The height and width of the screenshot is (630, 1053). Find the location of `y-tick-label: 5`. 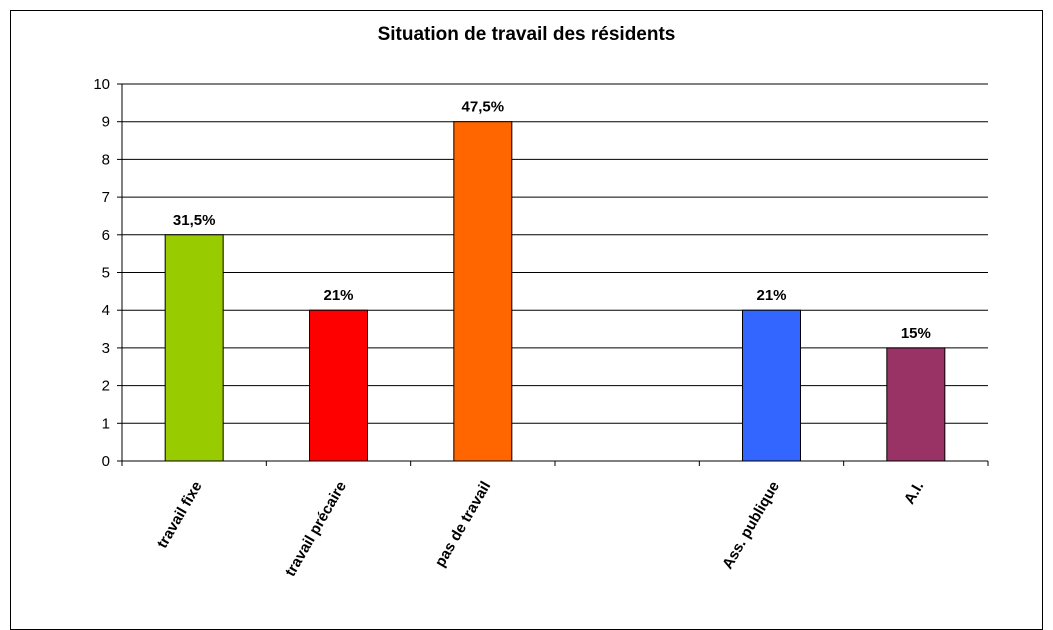

y-tick-label: 5 is located at coordinates (106, 273).